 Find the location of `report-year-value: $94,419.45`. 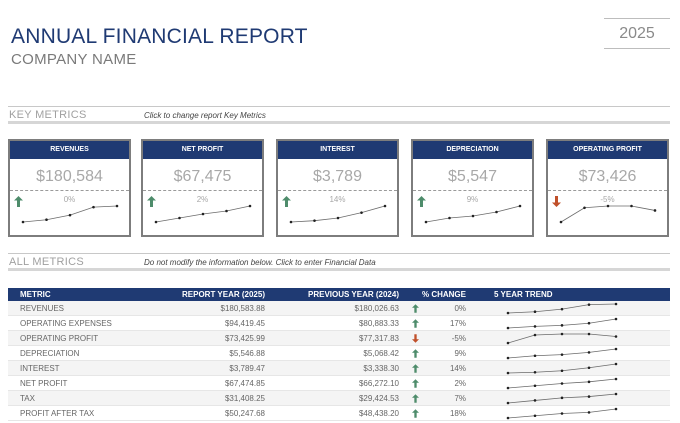

report-year-value: $94,419.45 is located at coordinates (244, 323).